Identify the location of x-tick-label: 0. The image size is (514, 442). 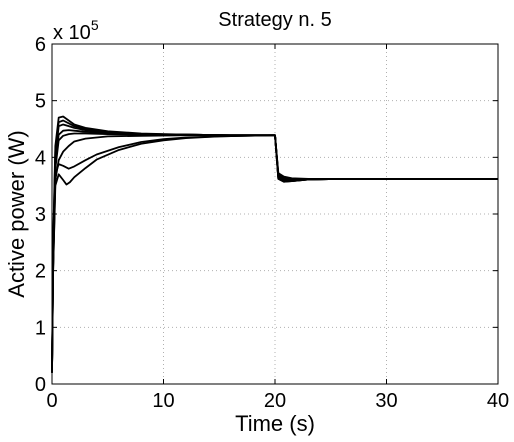
(51, 401).